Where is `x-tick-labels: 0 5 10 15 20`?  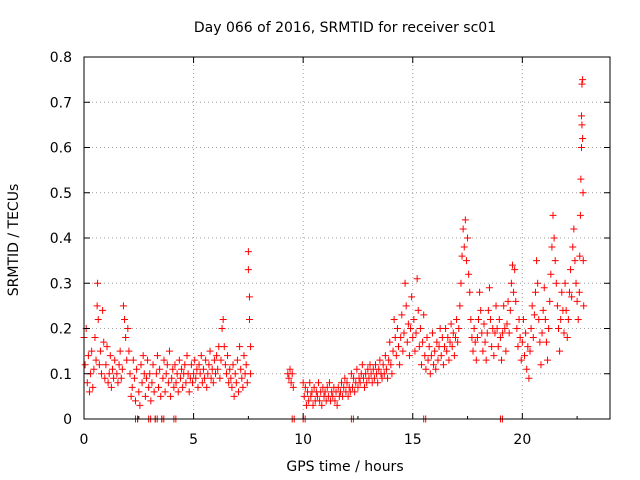 x-tick-labels: 0 5 10 15 20 is located at coordinates (306, 440).